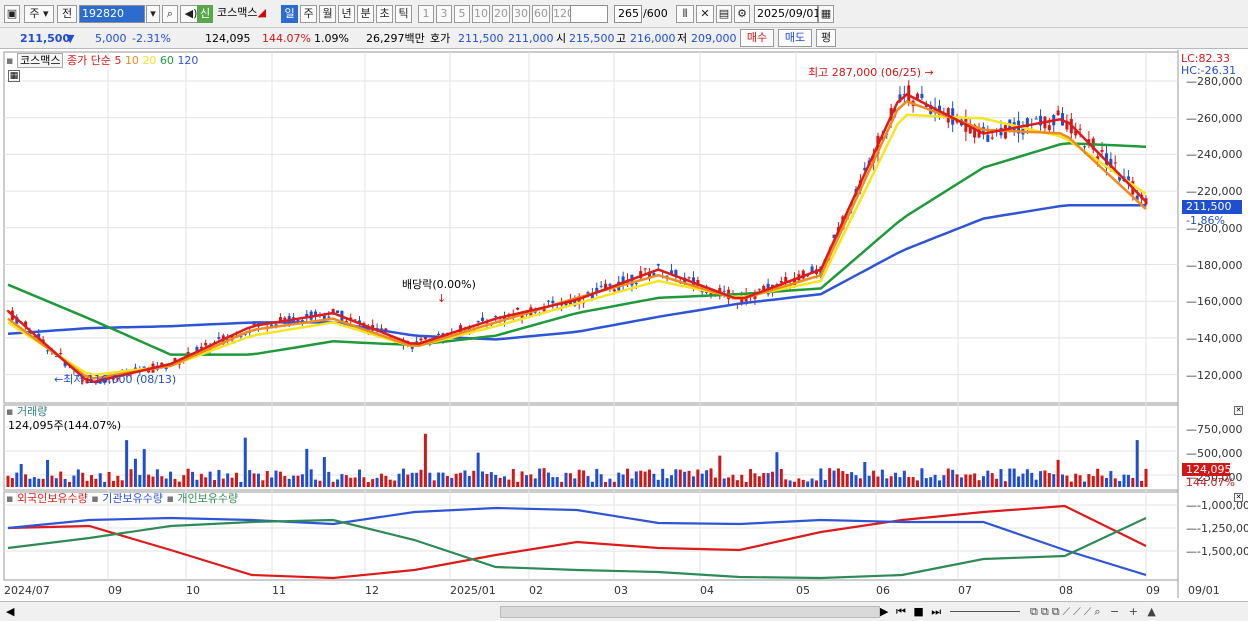  What do you see at coordinates (787, 14) in the screenshot?
I see `date-input: 2025/09/01` at bounding box center [787, 14].